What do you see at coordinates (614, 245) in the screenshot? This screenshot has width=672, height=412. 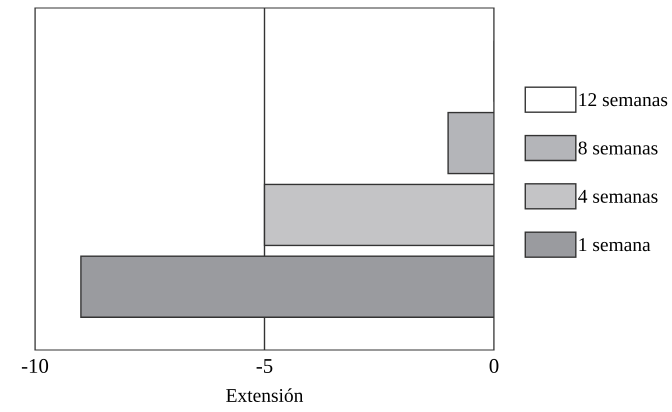 I see `legend-label: 1 semana` at bounding box center [614, 245].